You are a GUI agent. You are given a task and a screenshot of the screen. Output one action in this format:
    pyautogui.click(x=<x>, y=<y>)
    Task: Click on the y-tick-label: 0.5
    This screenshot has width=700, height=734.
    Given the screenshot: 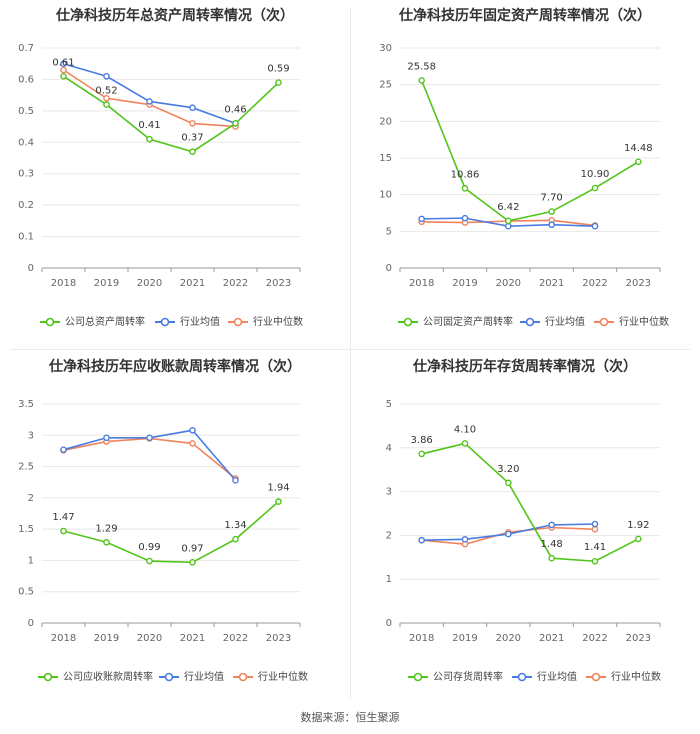 What is the action you would take?
    pyautogui.click(x=26, y=111)
    